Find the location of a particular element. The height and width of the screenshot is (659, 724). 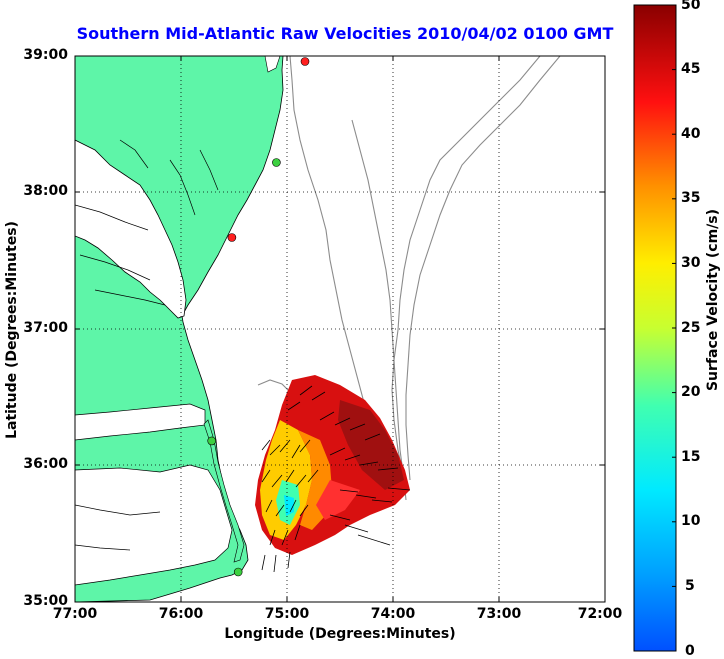

colorbar-tick-label: 5 is located at coordinates (690, 586).